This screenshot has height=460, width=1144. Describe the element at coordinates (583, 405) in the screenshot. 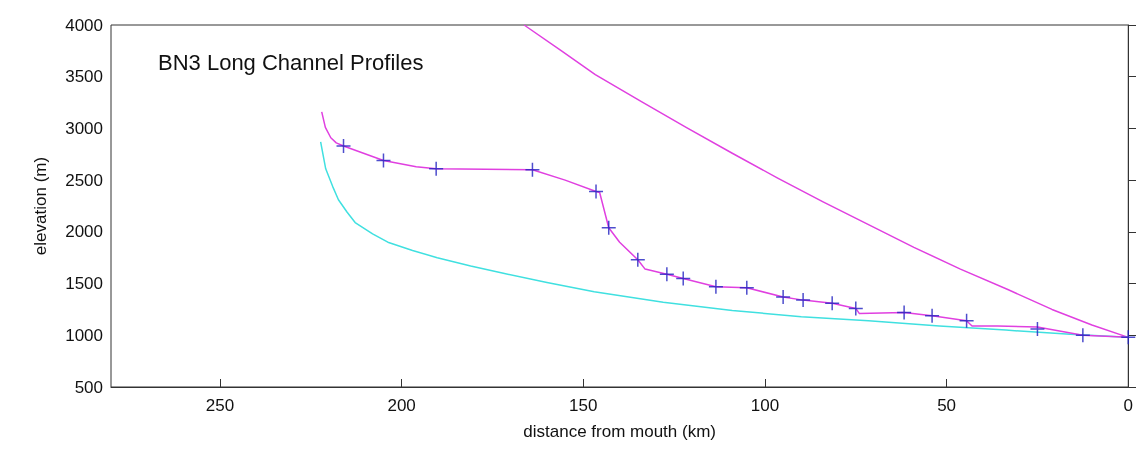

I see `x-tick-label: 150` at that location.